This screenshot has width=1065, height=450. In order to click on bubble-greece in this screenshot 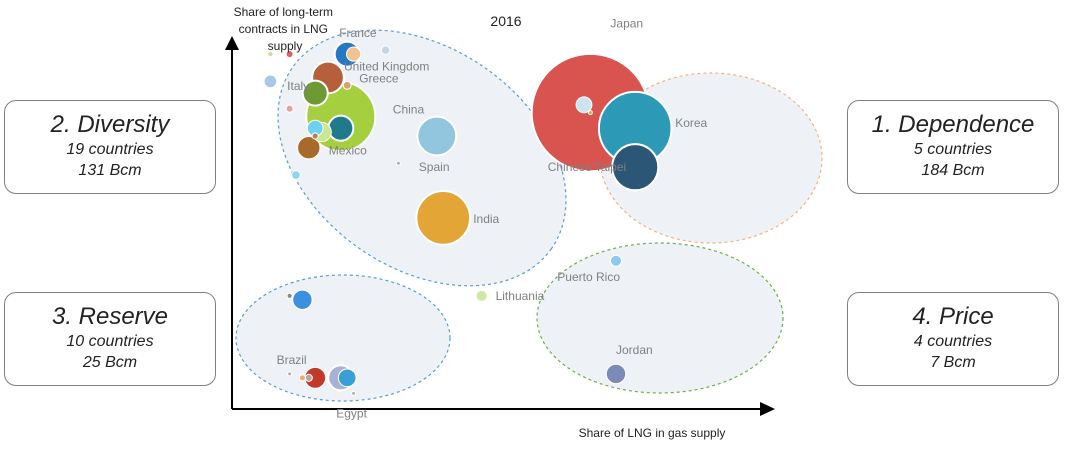, I will do `click(347, 85)`.